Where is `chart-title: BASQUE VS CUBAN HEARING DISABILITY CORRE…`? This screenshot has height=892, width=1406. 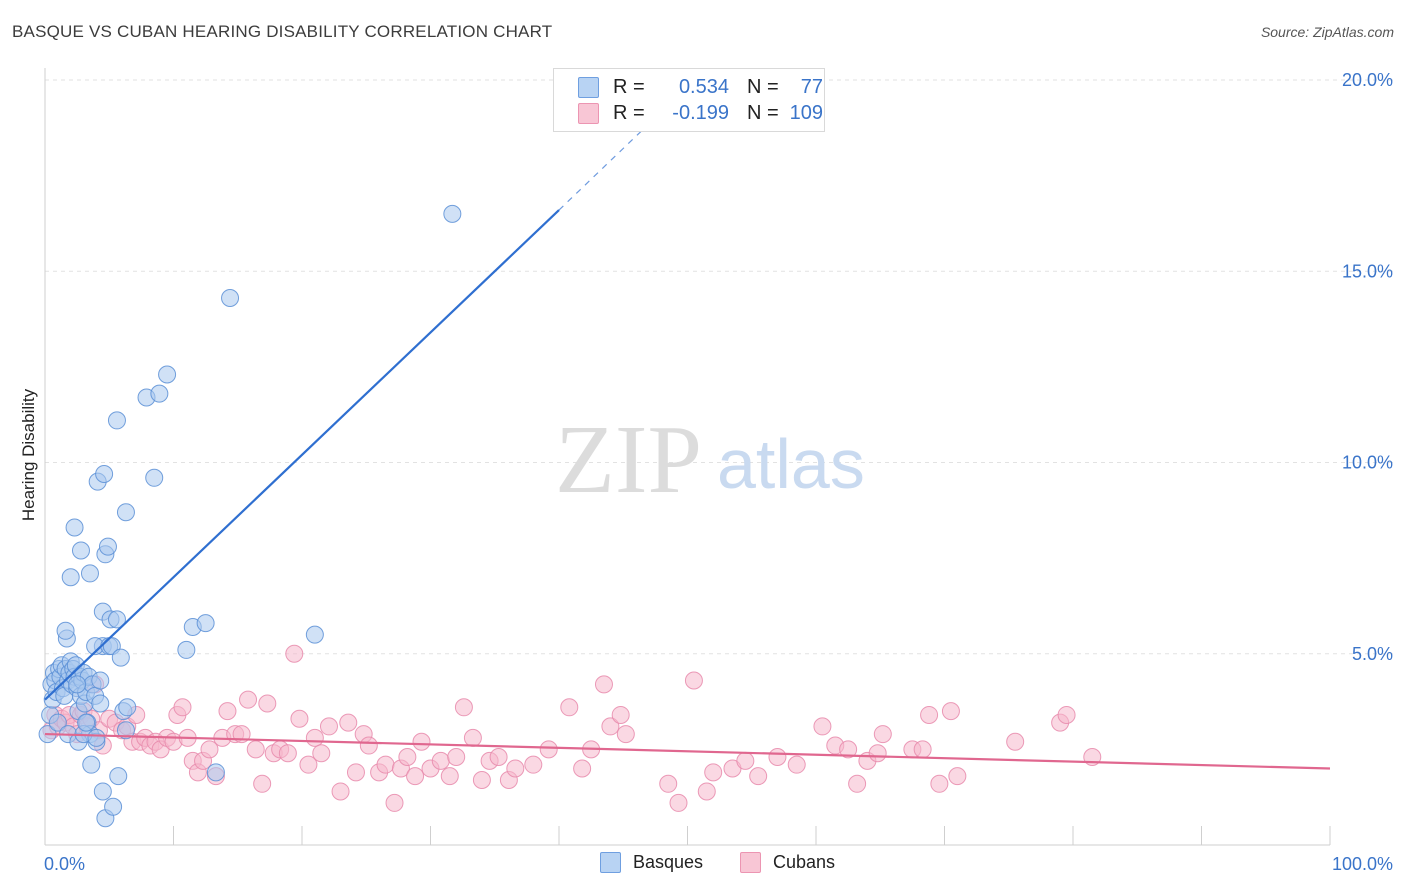 chart-title: BASQUE VS CUBAN HEARING DISABILITY CORRE… is located at coordinates (282, 31).